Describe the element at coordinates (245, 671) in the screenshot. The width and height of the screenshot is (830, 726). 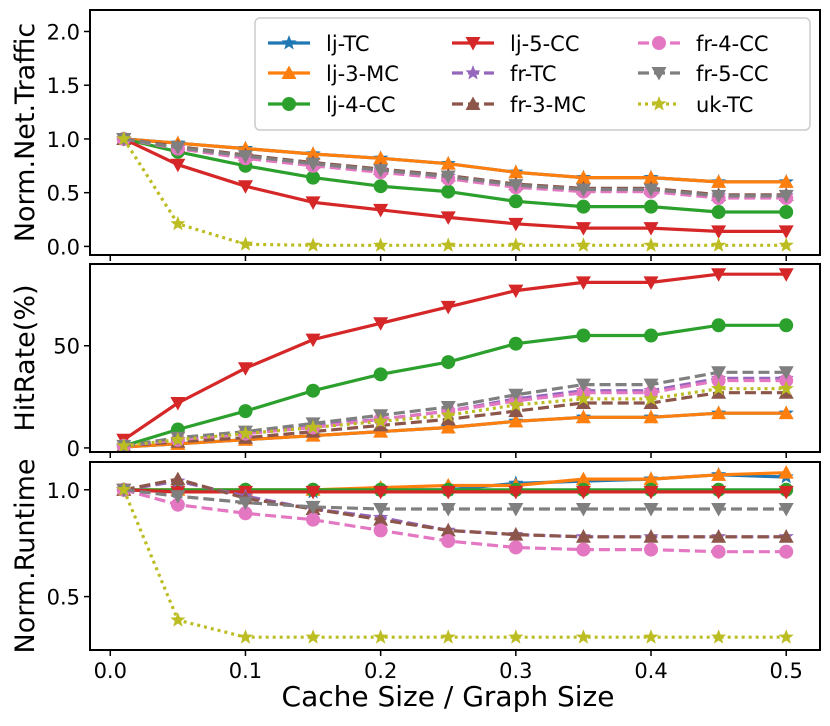
I see `x-tick-label: 0.1` at that location.